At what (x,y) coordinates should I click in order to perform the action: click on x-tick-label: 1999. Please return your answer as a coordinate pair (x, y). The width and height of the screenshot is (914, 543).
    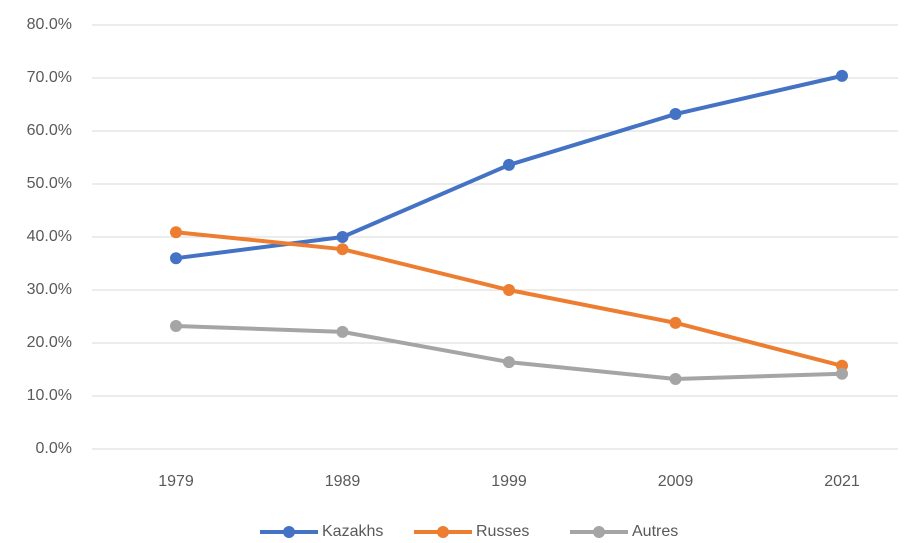
    Looking at the image, I should click on (509, 481).